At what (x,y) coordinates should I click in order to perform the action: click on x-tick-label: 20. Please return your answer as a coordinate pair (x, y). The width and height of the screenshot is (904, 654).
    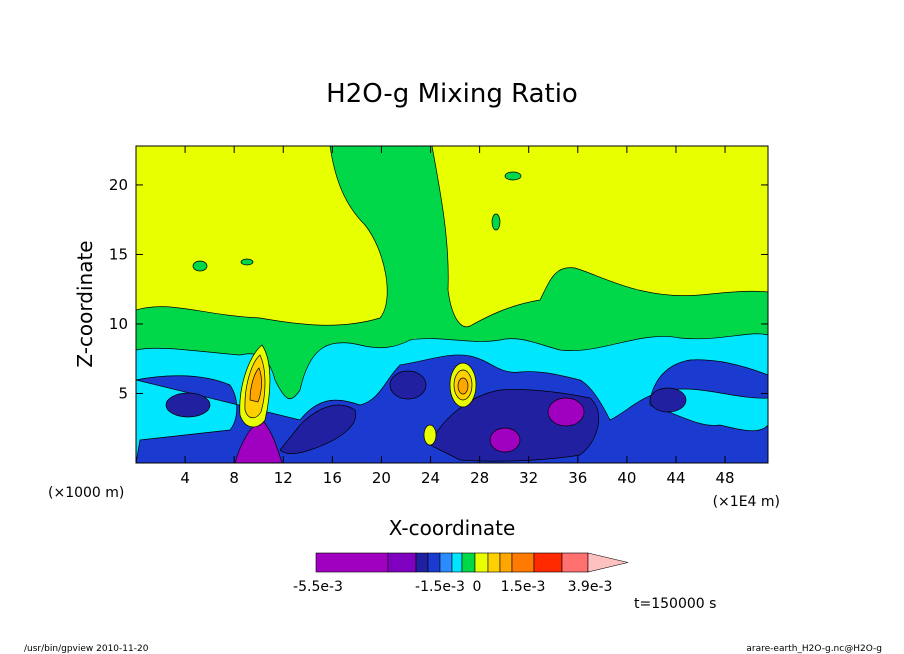
    Looking at the image, I should click on (381, 478).